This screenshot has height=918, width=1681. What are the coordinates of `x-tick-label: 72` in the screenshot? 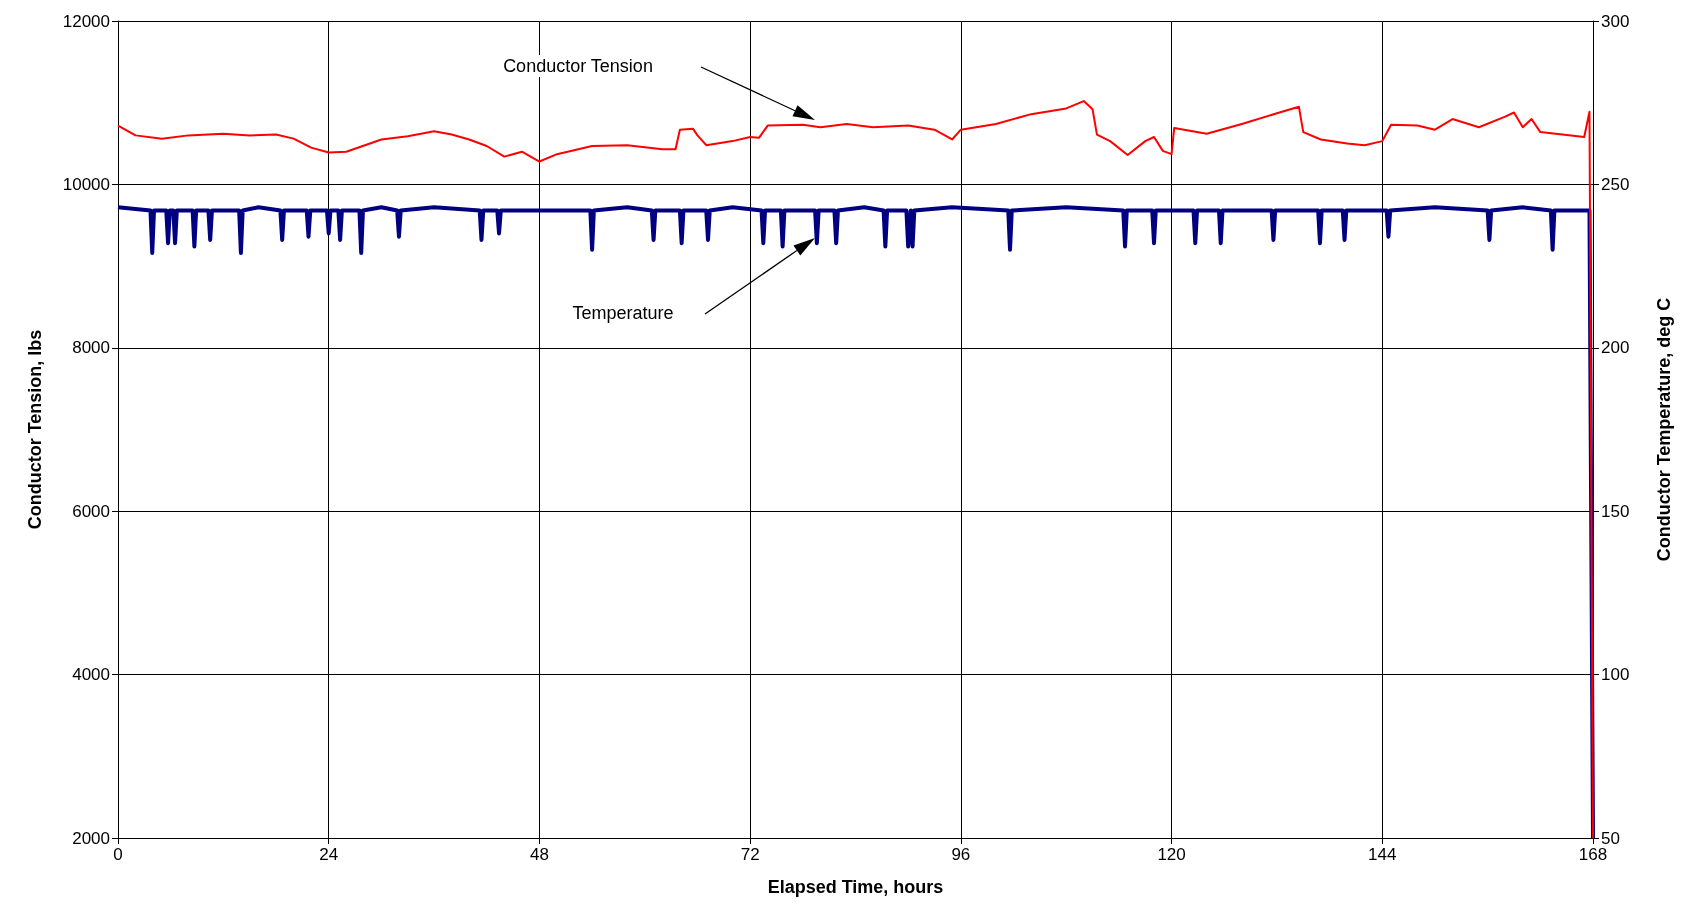 It's located at (750, 854).